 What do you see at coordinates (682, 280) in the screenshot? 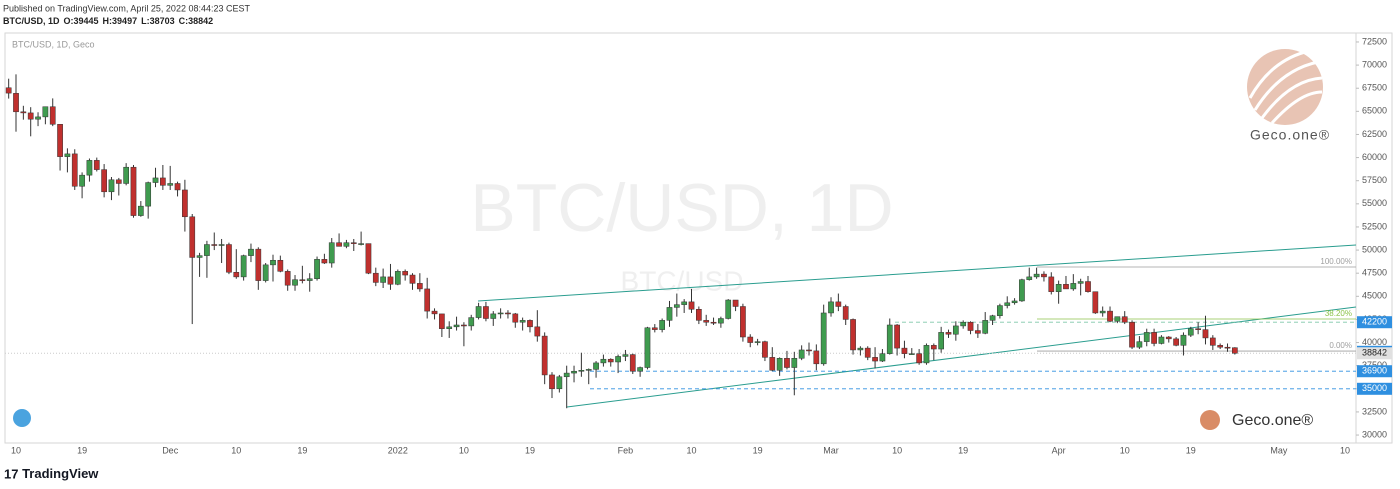
I see `watermark-small: BTC/USD` at bounding box center [682, 280].